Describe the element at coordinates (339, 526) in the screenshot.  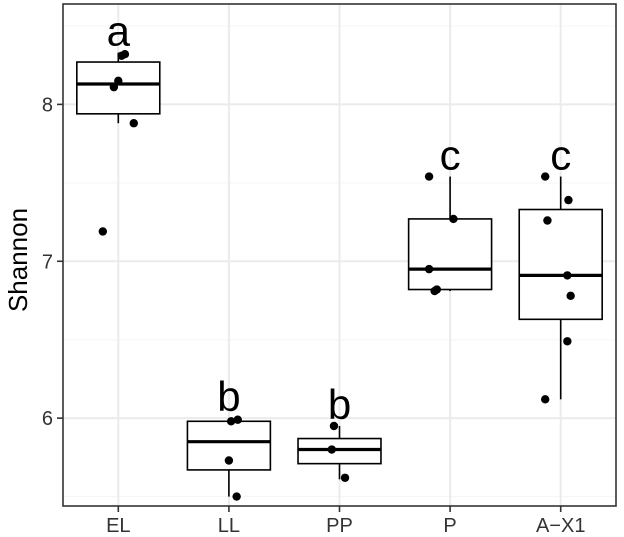
I see `x-tick-label: PP` at that location.